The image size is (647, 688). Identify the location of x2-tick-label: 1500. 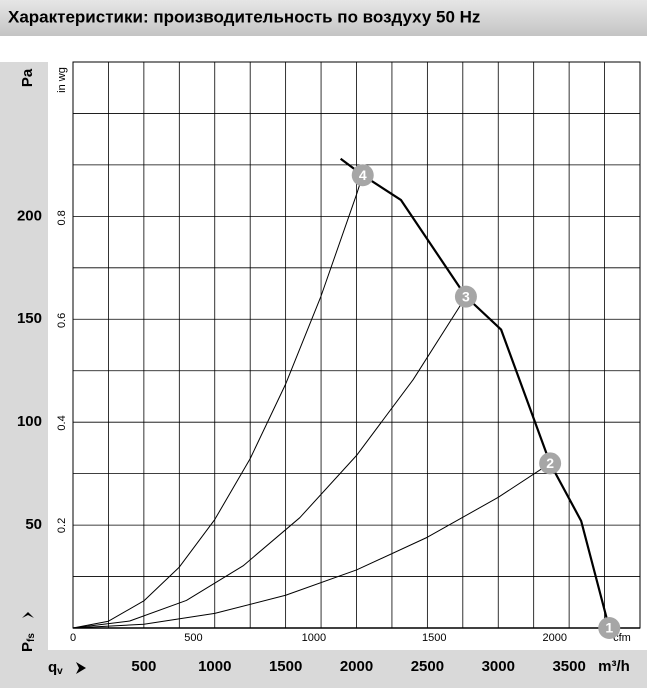
(434, 638).